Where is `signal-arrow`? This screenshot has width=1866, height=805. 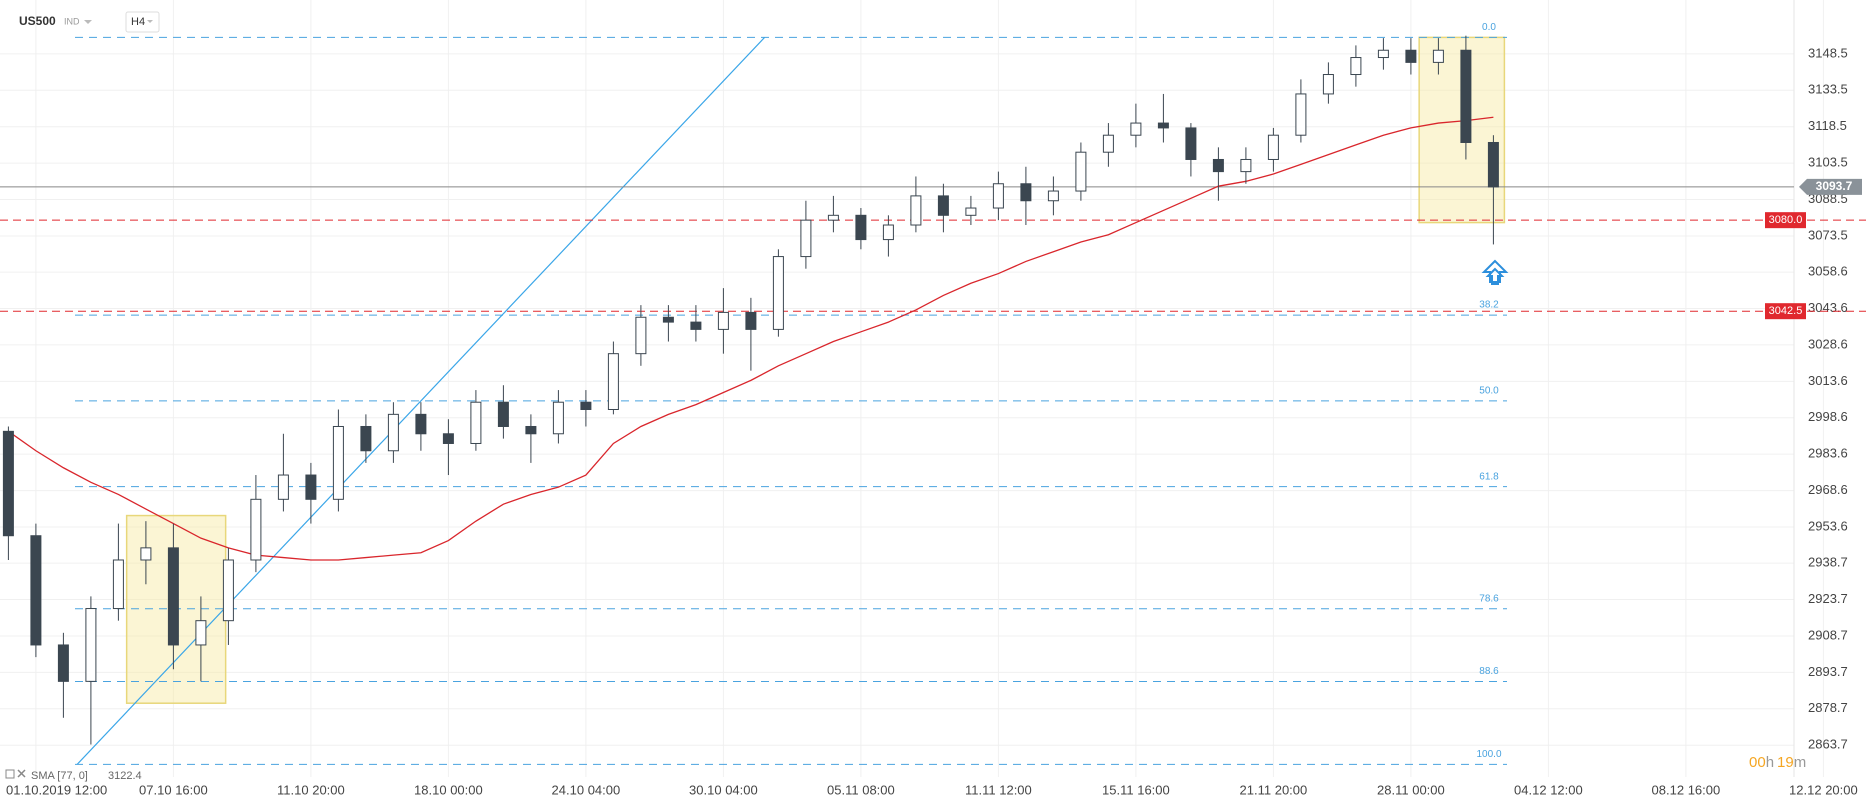 signal-arrow is located at coordinates (1495, 272).